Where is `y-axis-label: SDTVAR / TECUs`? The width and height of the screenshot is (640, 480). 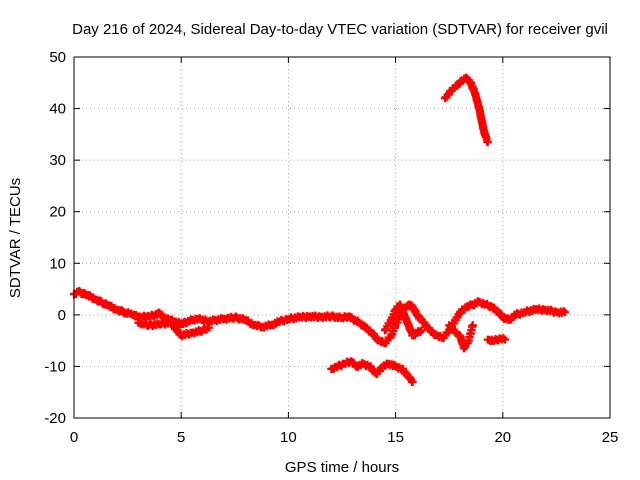 y-axis-label: SDTVAR / TECUs is located at coordinates (15, 238).